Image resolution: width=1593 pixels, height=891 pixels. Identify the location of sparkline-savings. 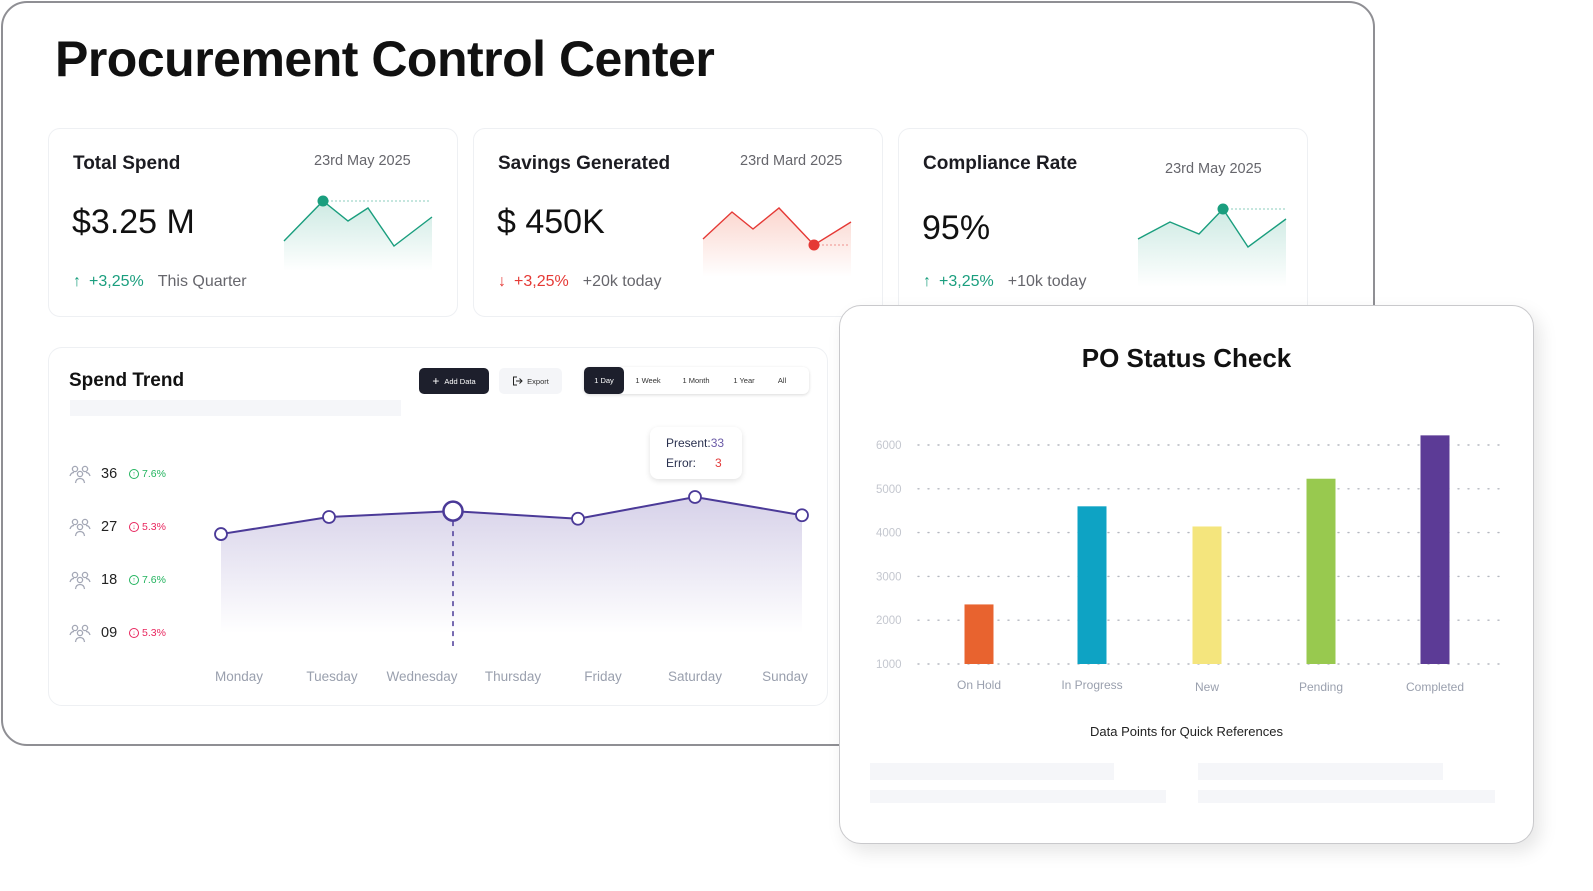
(777, 242).